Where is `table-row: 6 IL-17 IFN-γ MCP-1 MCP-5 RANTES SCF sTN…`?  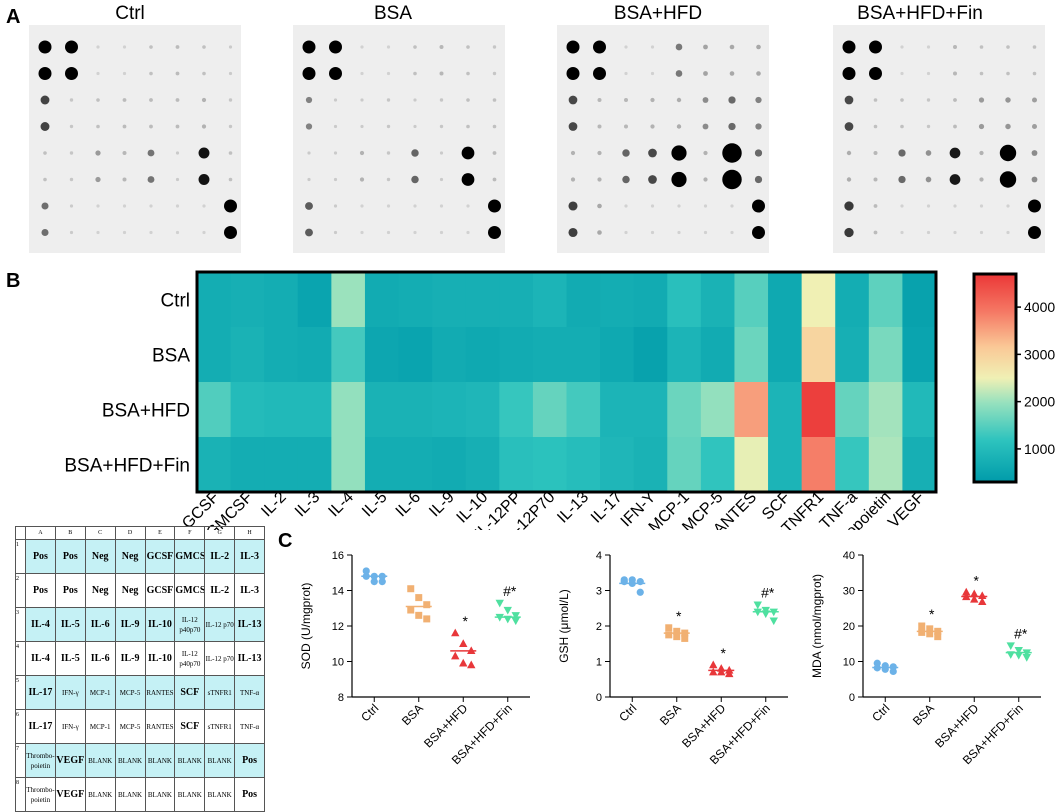
table-row: 6 IL-17 IFN-γ MCP-1 MCP-5 RANTES SCF sTN… is located at coordinates (140, 726).